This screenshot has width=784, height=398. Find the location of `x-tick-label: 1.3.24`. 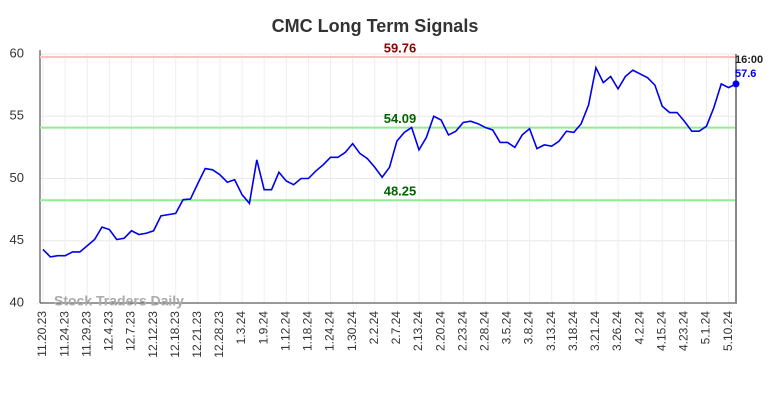

x-tick-label: 1.3.24 is located at coordinates (241, 328).